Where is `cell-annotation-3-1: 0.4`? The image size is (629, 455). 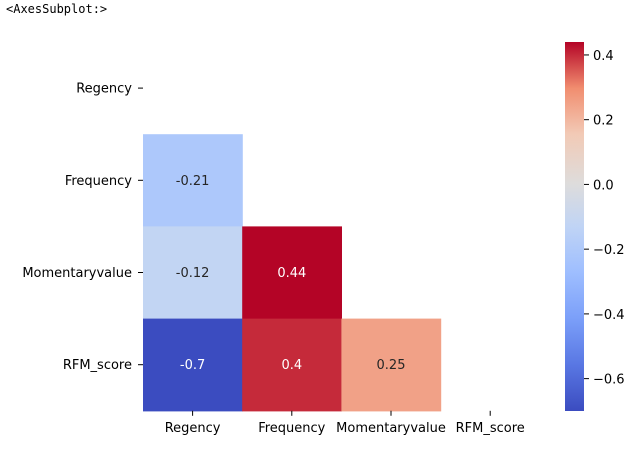
cell-annotation-3-1: 0.4 is located at coordinates (291, 365).